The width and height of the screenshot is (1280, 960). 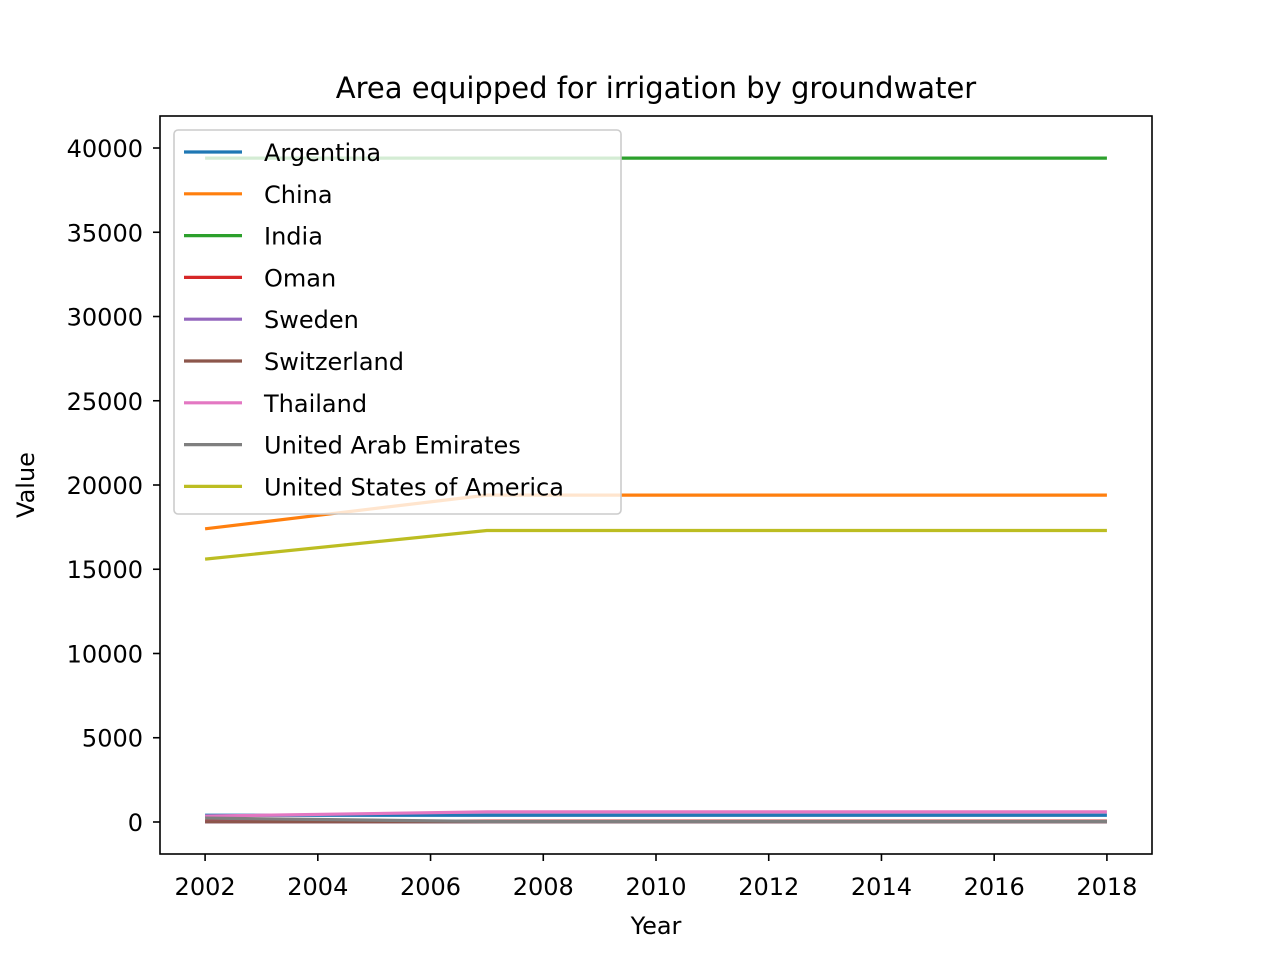 What do you see at coordinates (543, 887) in the screenshot?
I see `x-tick-label: 2008` at bounding box center [543, 887].